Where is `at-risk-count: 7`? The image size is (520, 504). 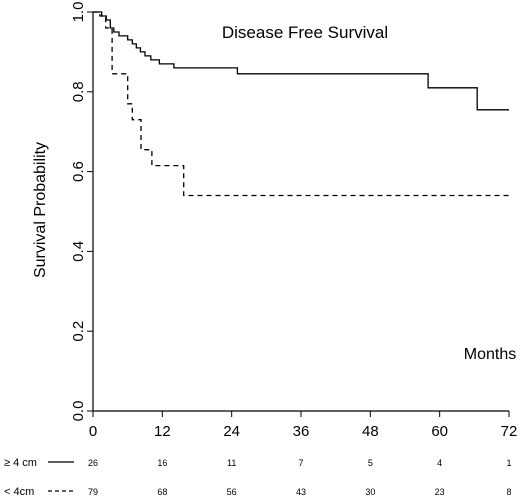
at-risk-count: 7 is located at coordinates (300, 463).